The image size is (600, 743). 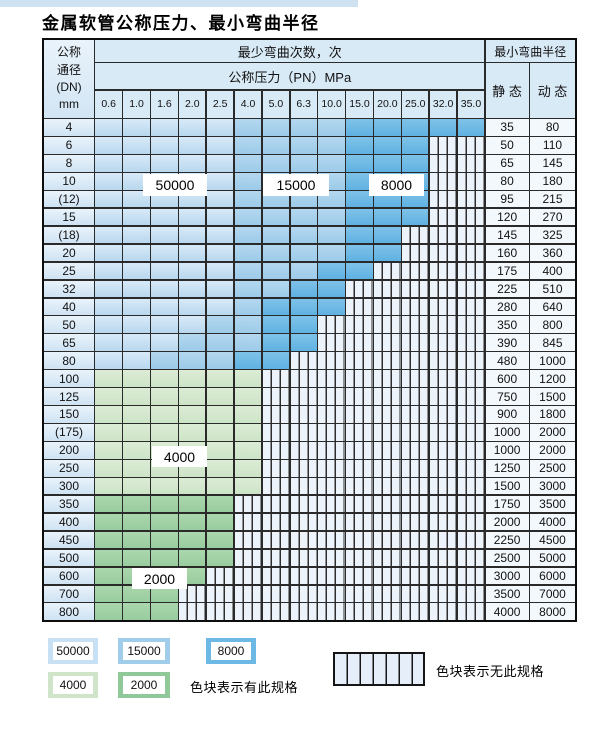 I want to click on static-value-40: 280, so click(x=507, y=307).